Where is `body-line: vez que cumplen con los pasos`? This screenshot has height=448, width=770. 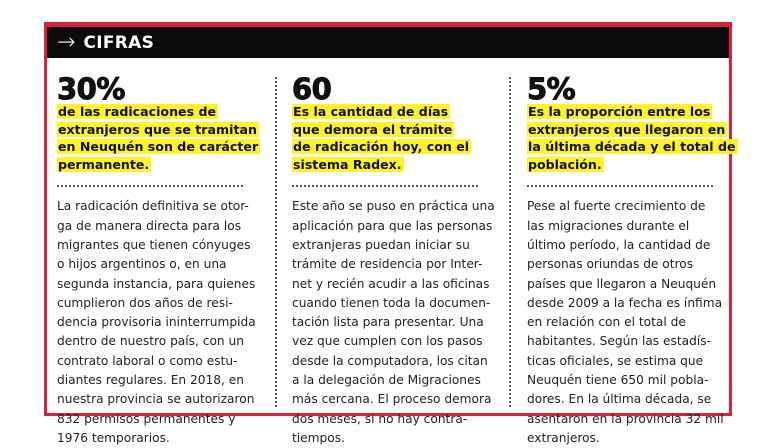
body-line: vez que cumplen con los pasos is located at coordinates (387, 341).